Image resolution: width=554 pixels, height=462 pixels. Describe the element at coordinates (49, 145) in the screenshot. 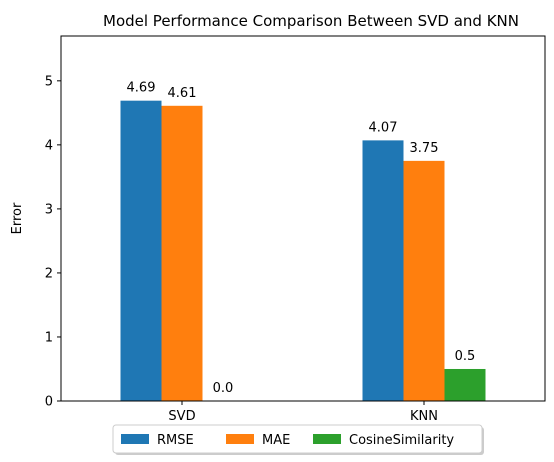

I see `y-tick-label: 4` at that location.